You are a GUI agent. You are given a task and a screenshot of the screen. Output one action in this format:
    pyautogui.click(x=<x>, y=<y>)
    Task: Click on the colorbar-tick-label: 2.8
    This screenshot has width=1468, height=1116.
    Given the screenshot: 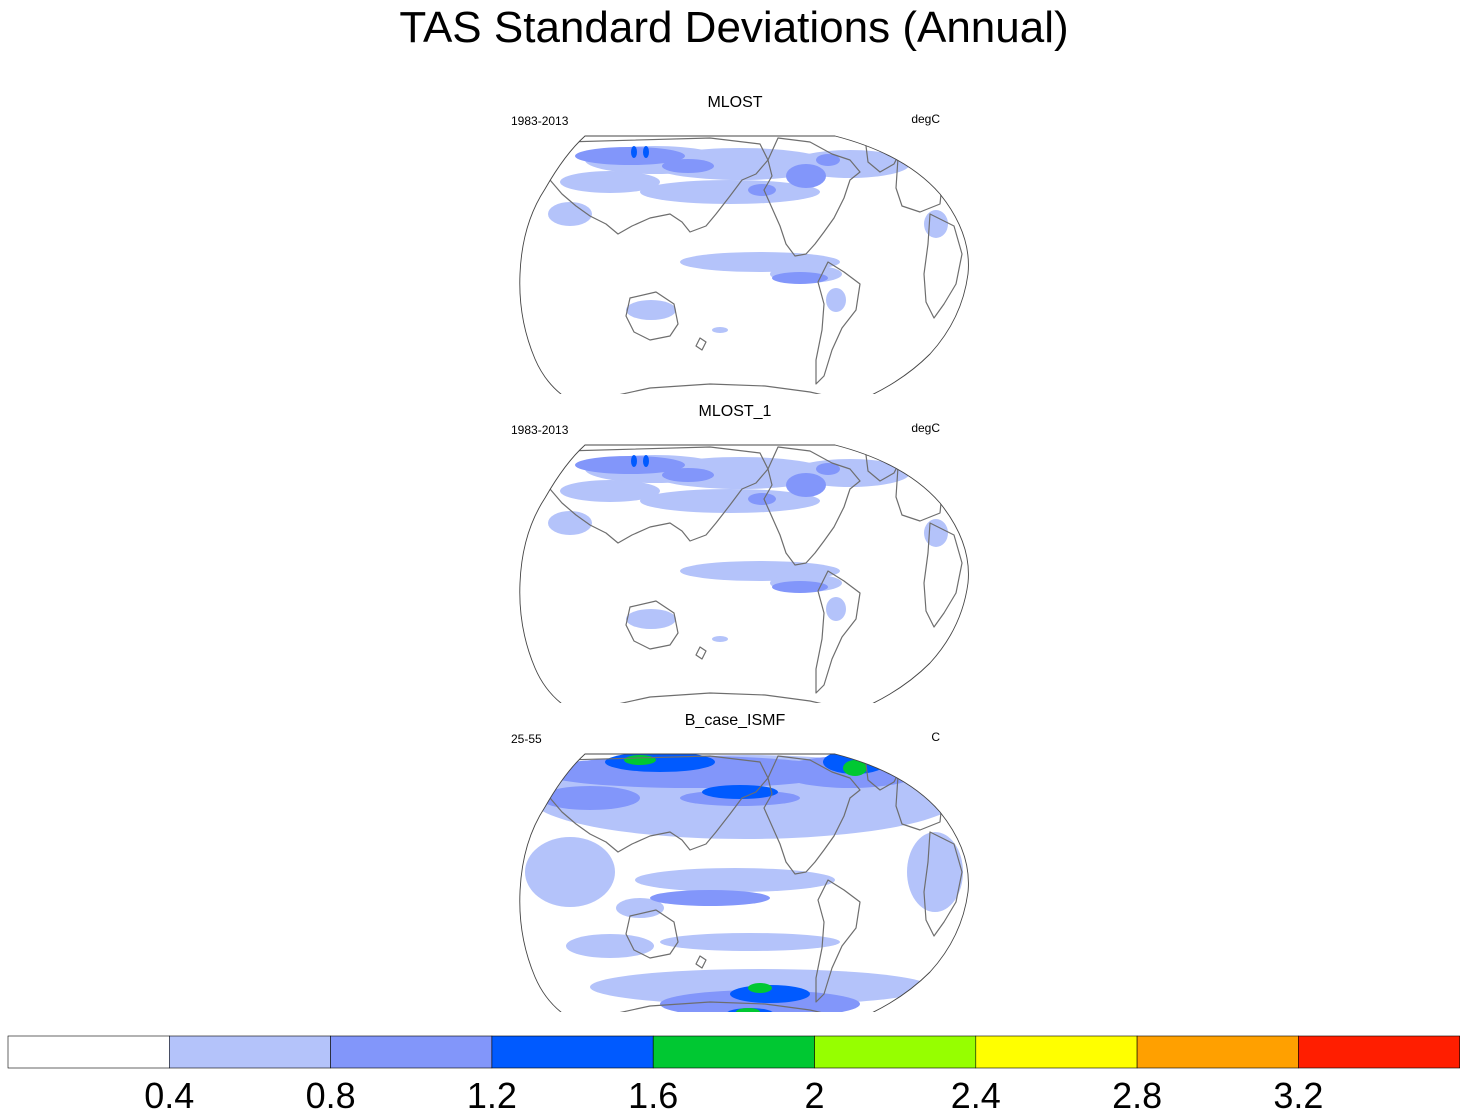 What is the action you would take?
    pyautogui.click(x=1137, y=1095)
    